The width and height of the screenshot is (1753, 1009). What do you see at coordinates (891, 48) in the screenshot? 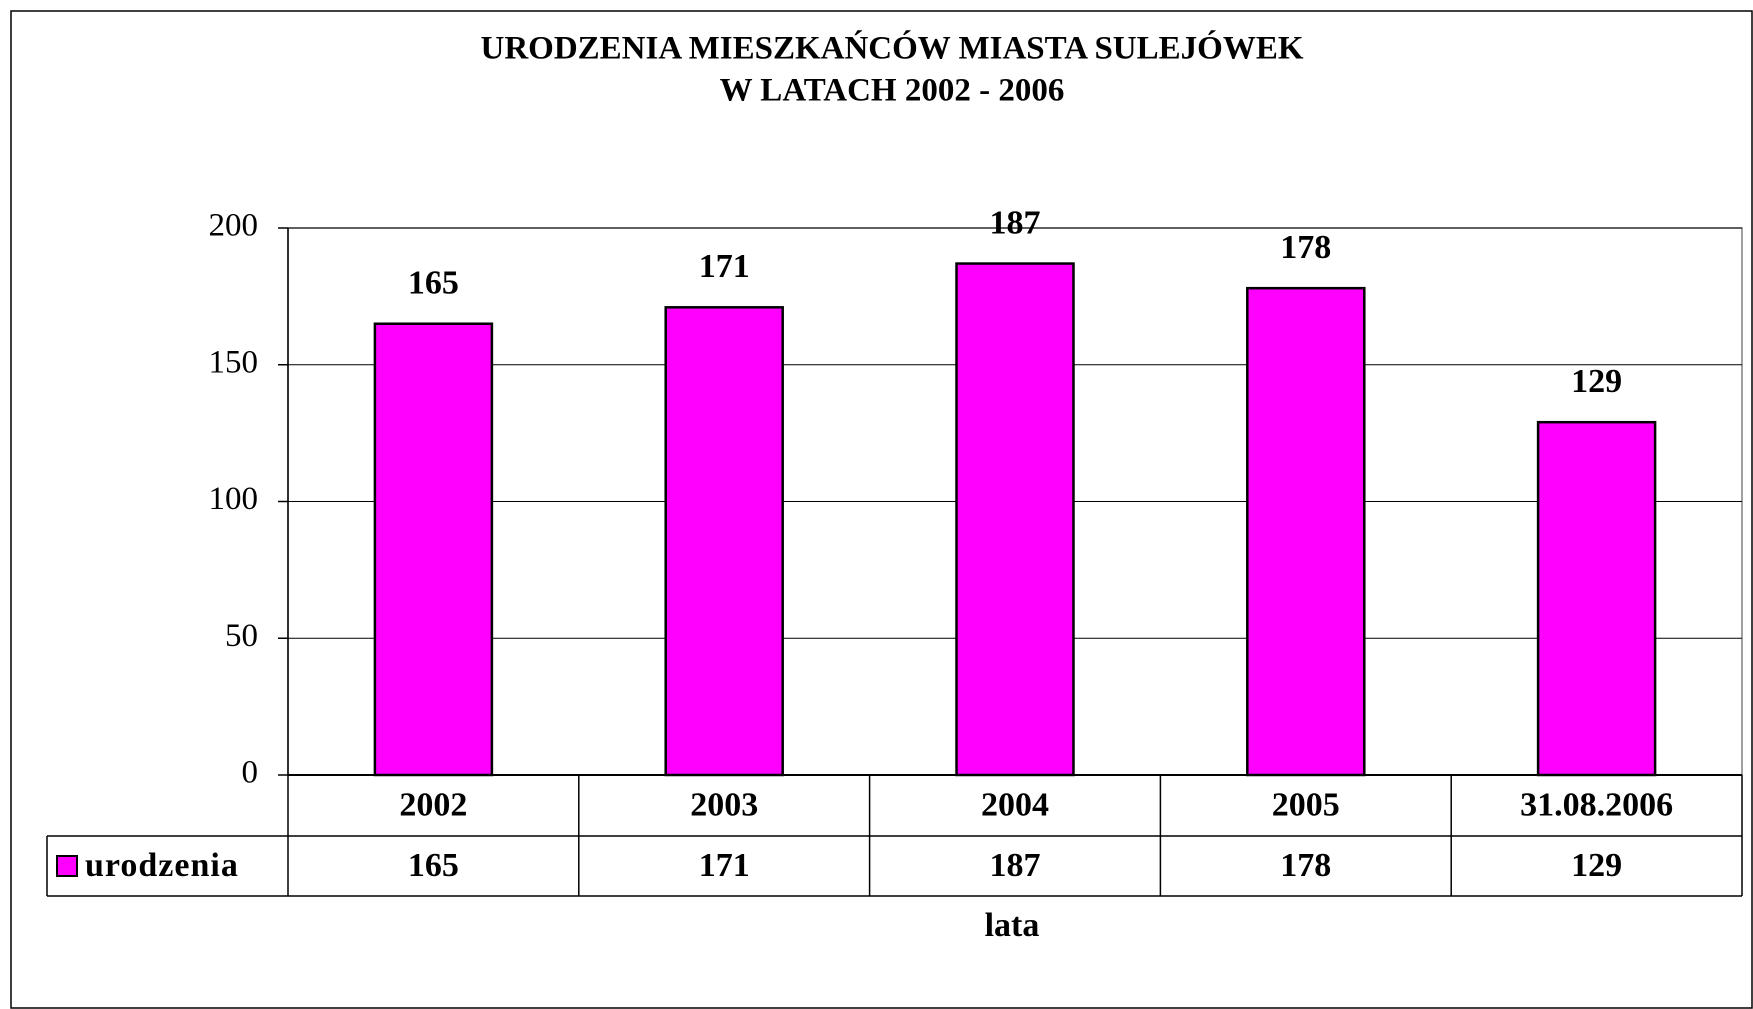
I see `chart-title: URODZENIA MIESZKAŃCÓW MIASTA SULEJÓWEK` at bounding box center [891, 48].